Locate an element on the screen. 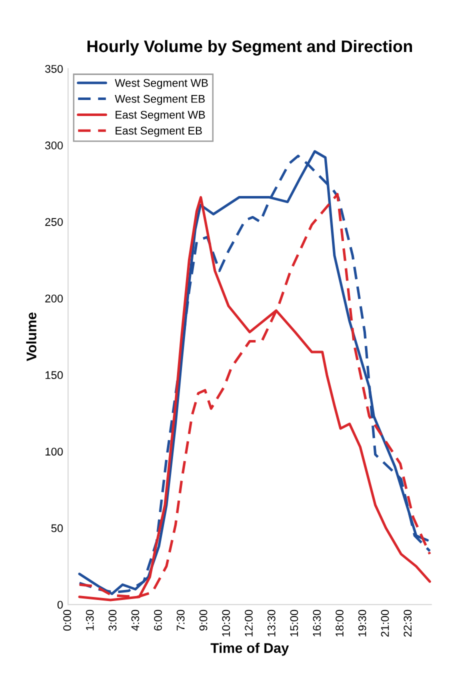 The width and height of the screenshot is (454, 687). legend-label: East Segment WB is located at coordinates (160, 115).